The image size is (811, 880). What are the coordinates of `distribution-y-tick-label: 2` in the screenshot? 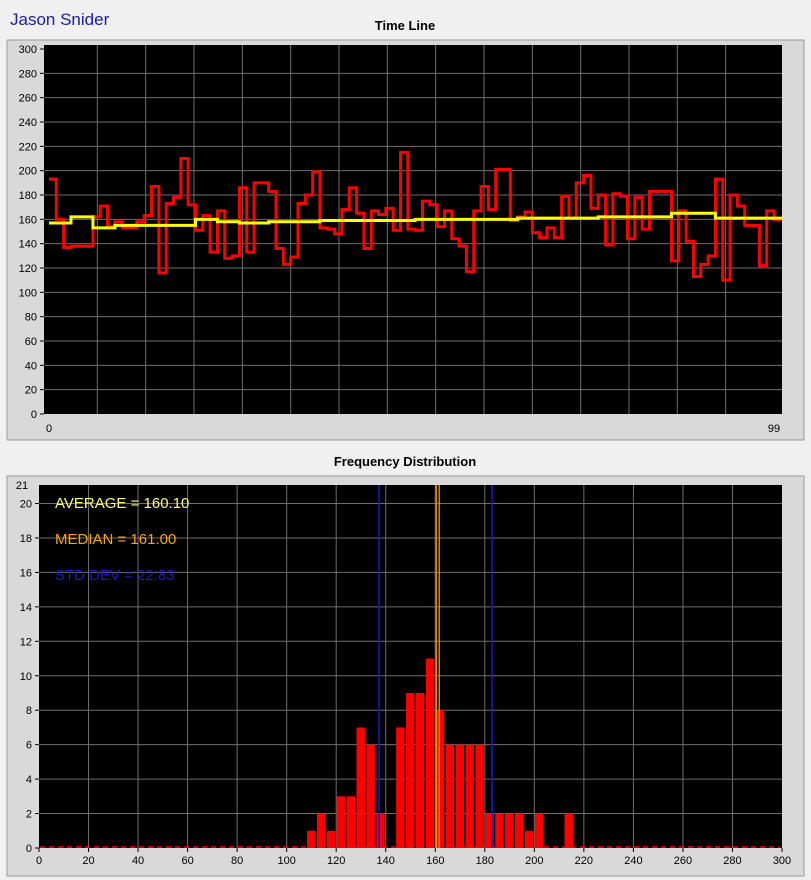 It's located at (29, 815).